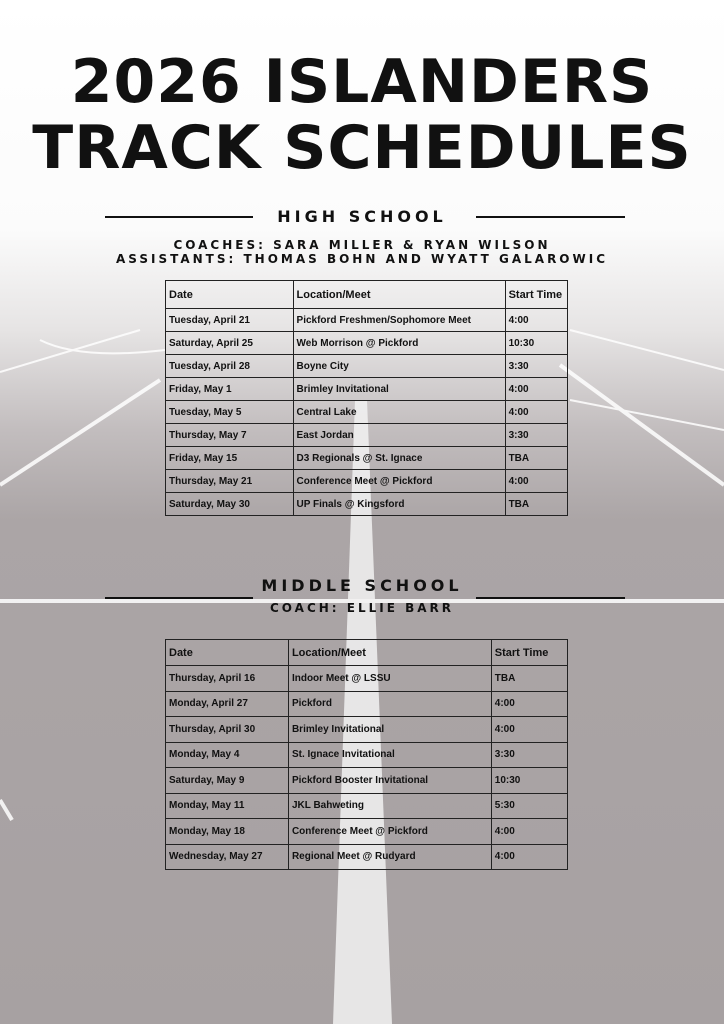 The image size is (724, 1024). I want to click on table-row: Monday, April 27 Pickford 4:00, so click(367, 703).